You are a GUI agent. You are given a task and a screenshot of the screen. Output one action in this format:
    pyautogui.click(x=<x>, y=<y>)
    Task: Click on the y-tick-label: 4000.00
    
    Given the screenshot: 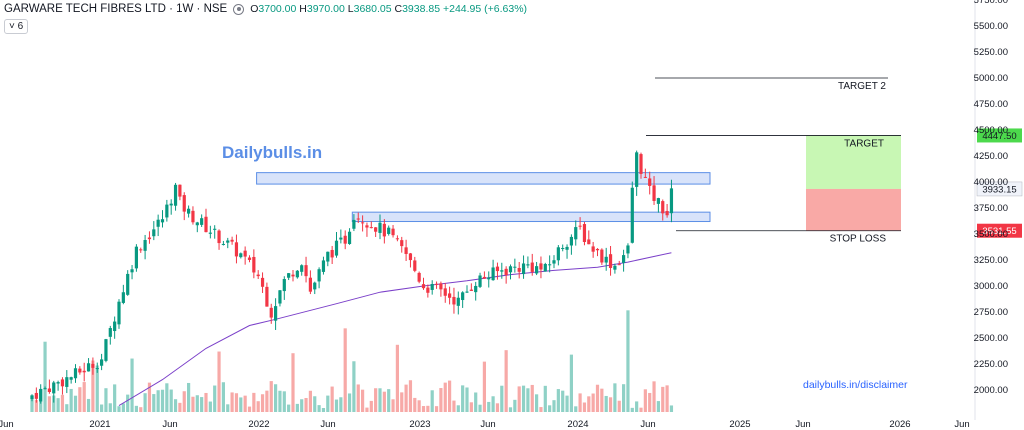 What is the action you would take?
    pyautogui.click(x=991, y=182)
    